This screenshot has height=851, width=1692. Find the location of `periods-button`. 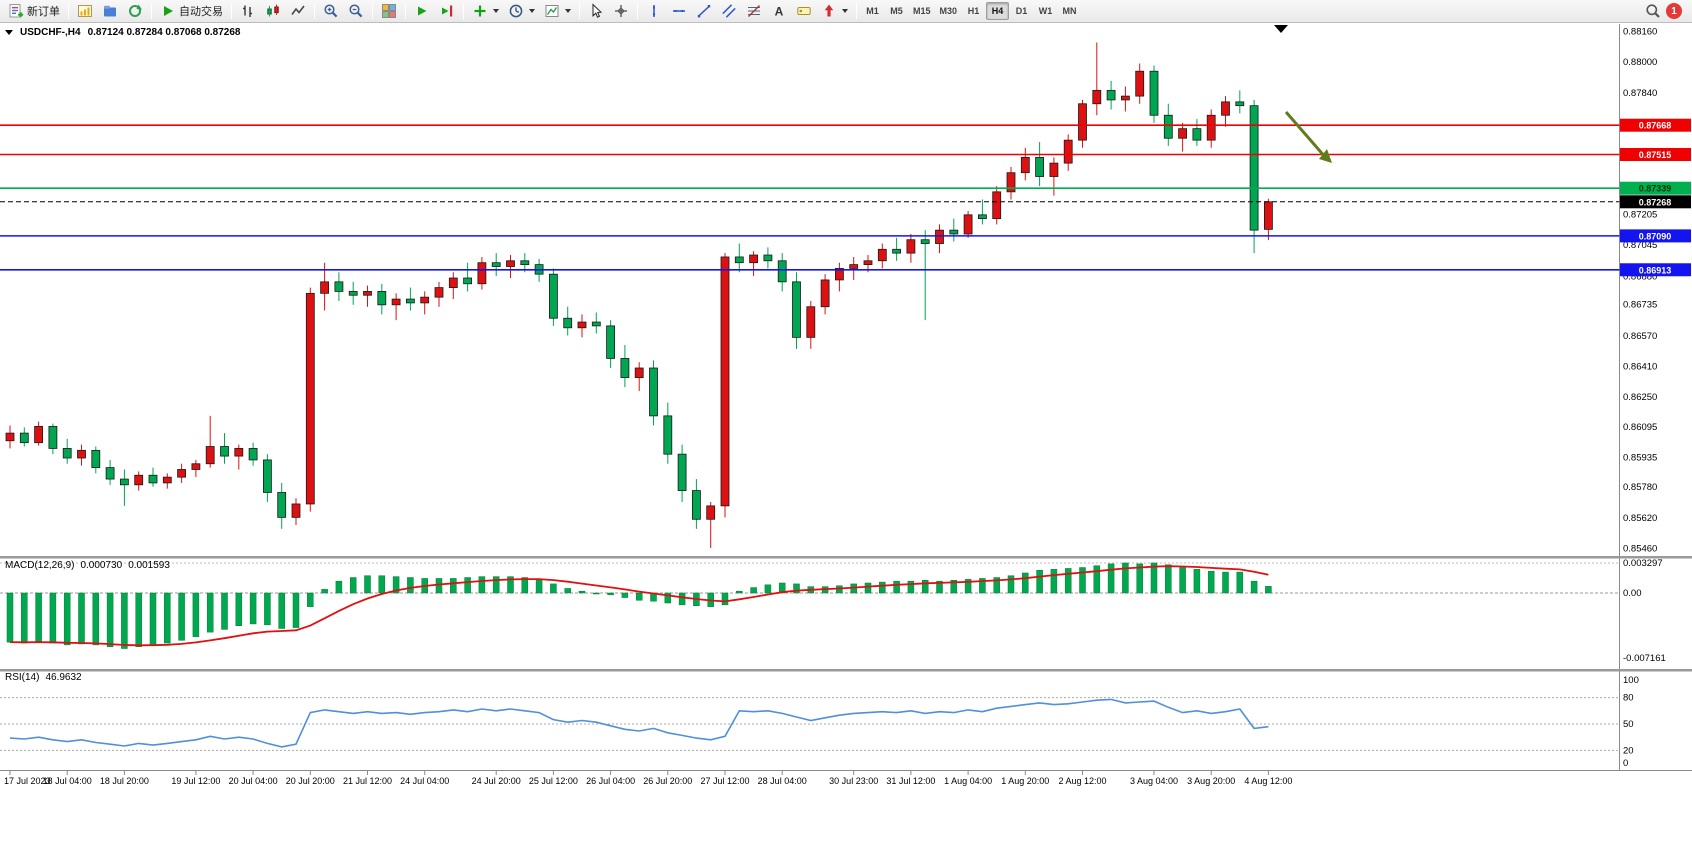

periods-button is located at coordinates (521, 11).